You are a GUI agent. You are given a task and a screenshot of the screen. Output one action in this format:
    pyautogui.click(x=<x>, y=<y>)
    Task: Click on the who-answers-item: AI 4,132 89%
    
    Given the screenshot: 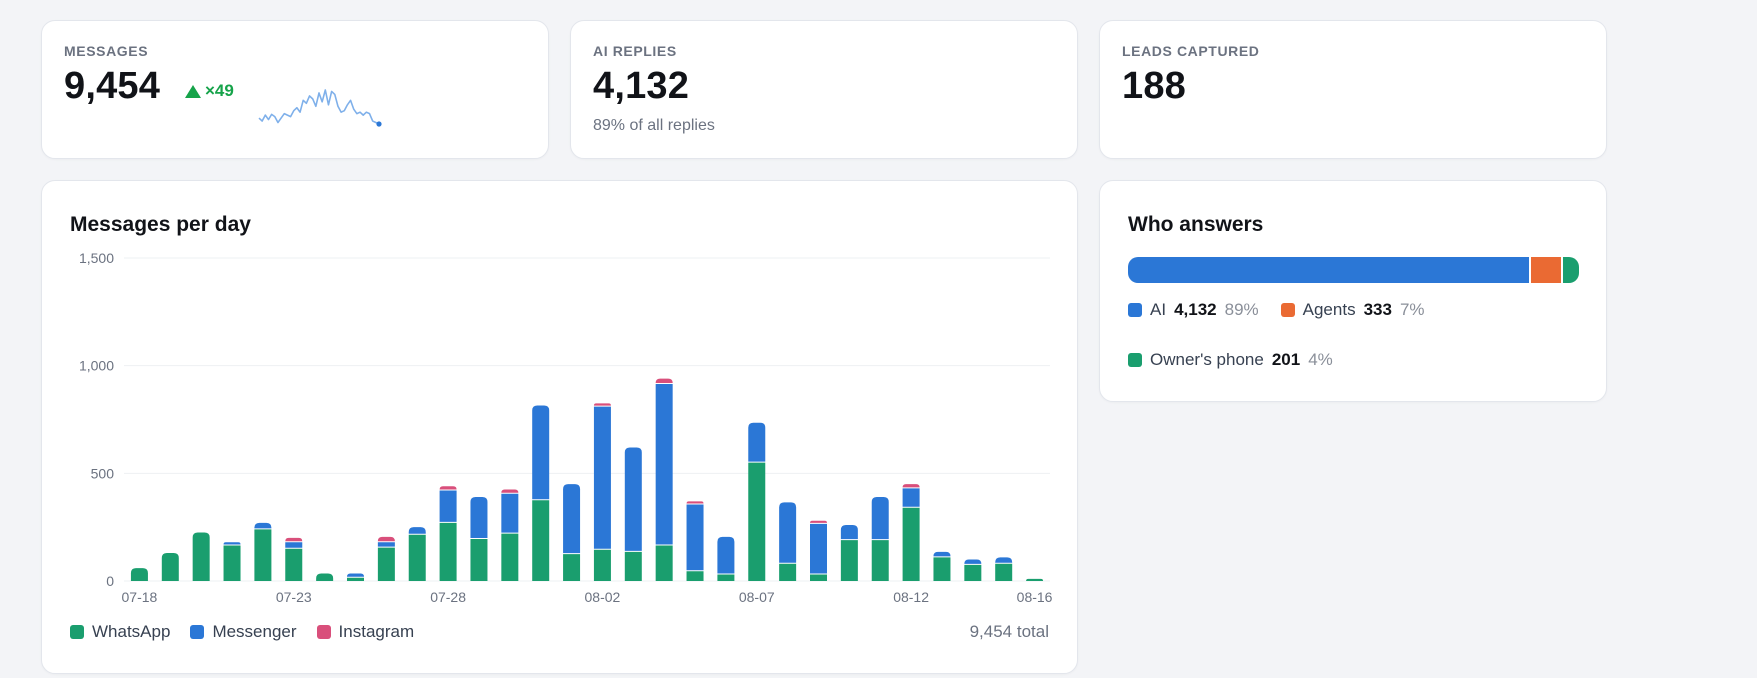 What is the action you would take?
    pyautogui.click(x=1193, y=310)
    